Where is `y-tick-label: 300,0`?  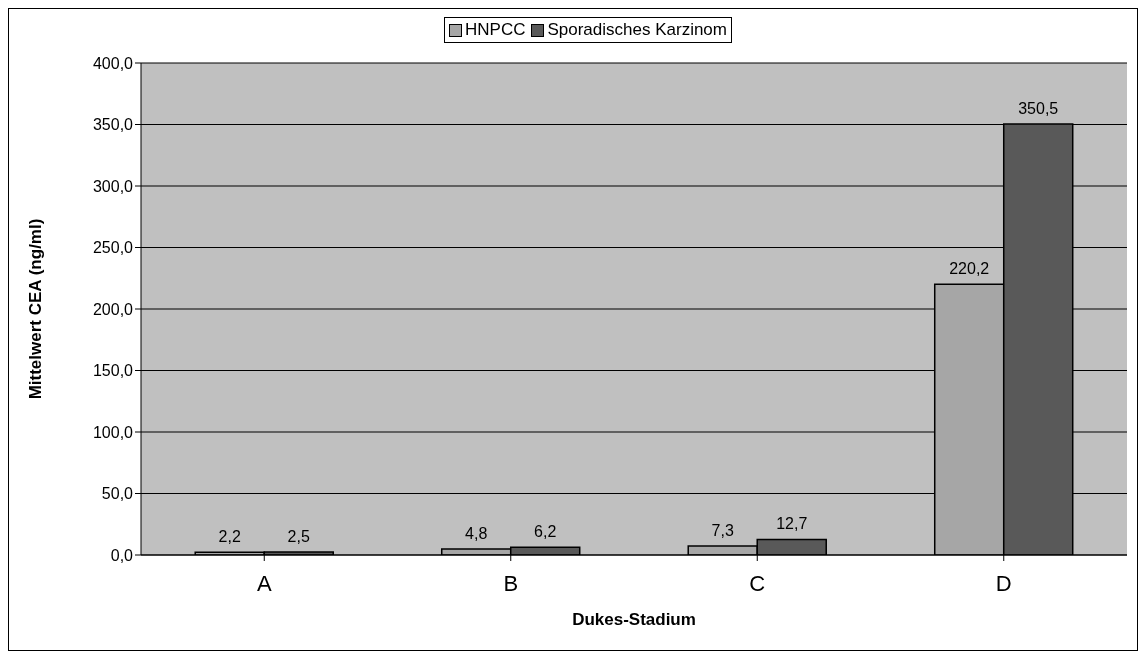
y-tick-label: 300,0 is located at coordinates (113, 186).